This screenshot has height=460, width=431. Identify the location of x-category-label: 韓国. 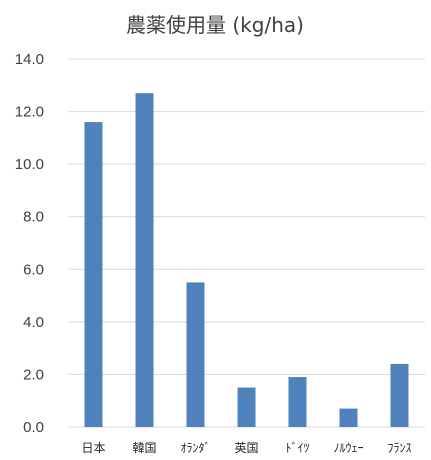
(144, 448).